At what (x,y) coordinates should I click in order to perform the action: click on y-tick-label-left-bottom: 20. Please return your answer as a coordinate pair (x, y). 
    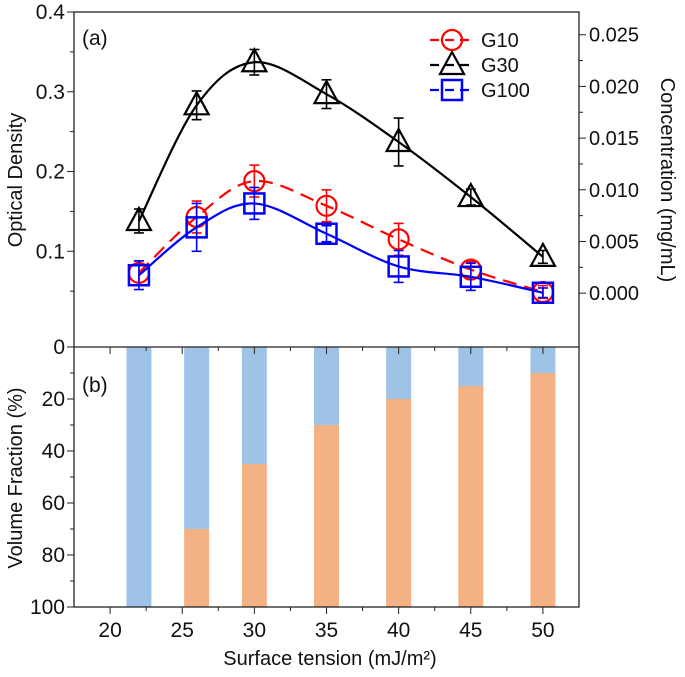
    Looking at the image, I should click on (53, 399).